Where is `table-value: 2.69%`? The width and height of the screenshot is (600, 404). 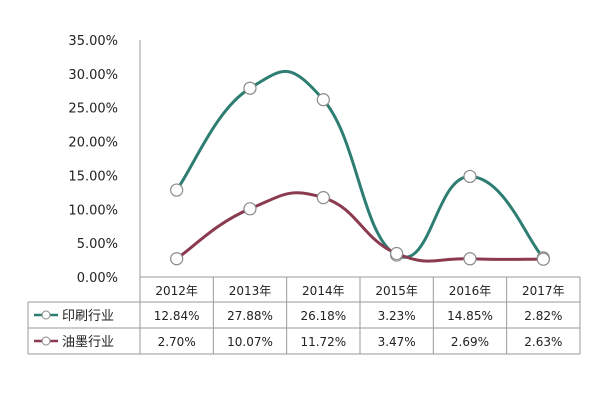 table-value: 2.69% is located at coordinates (470, 342).